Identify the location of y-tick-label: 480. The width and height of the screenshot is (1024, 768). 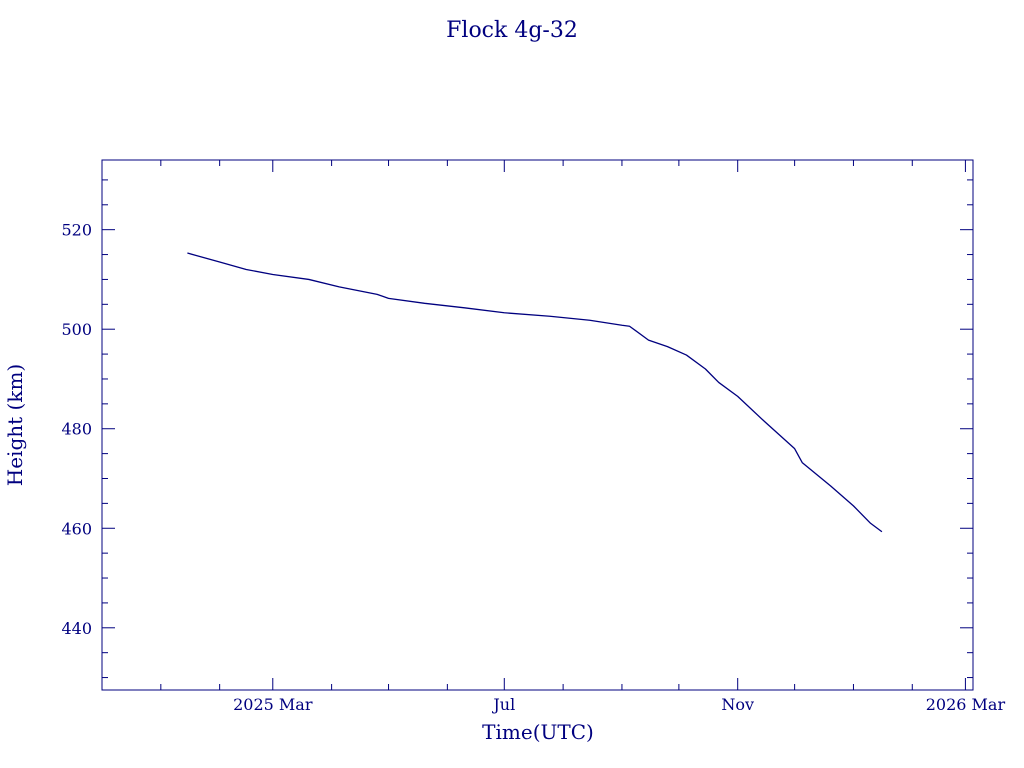
(76, 429).